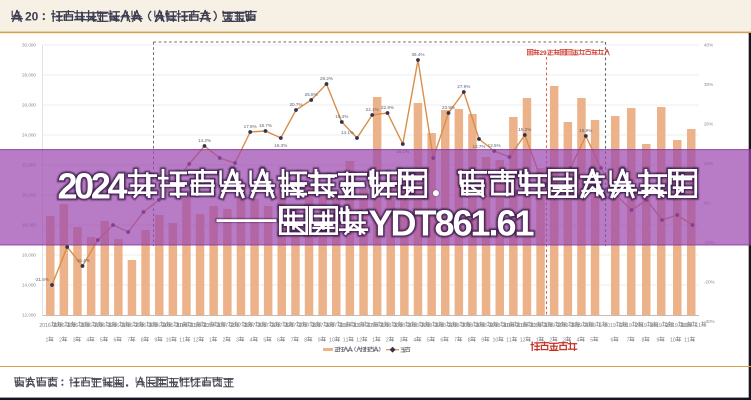  What do you see at coordinates (708, 84) in the screenshot?
I see `svg-text: 30%` at bounding box center [708, 84].